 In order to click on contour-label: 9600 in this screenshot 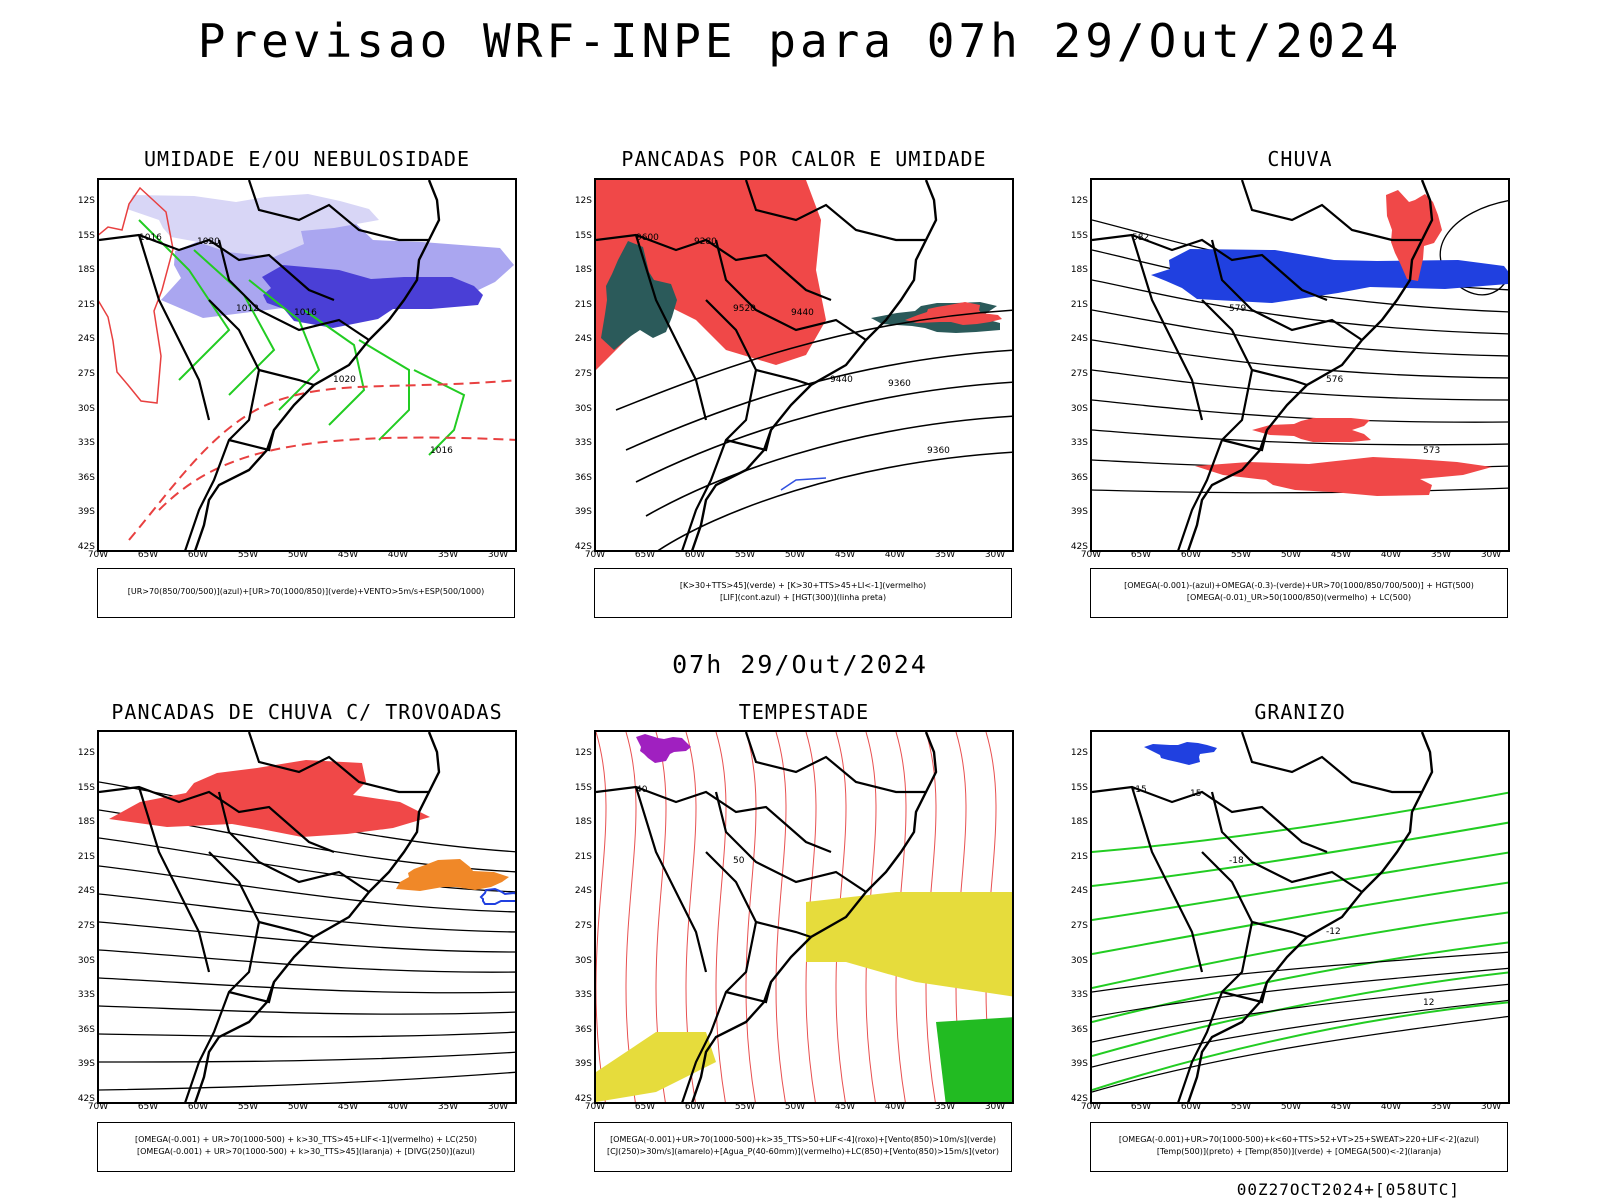, I will do `click(647, 238)`.